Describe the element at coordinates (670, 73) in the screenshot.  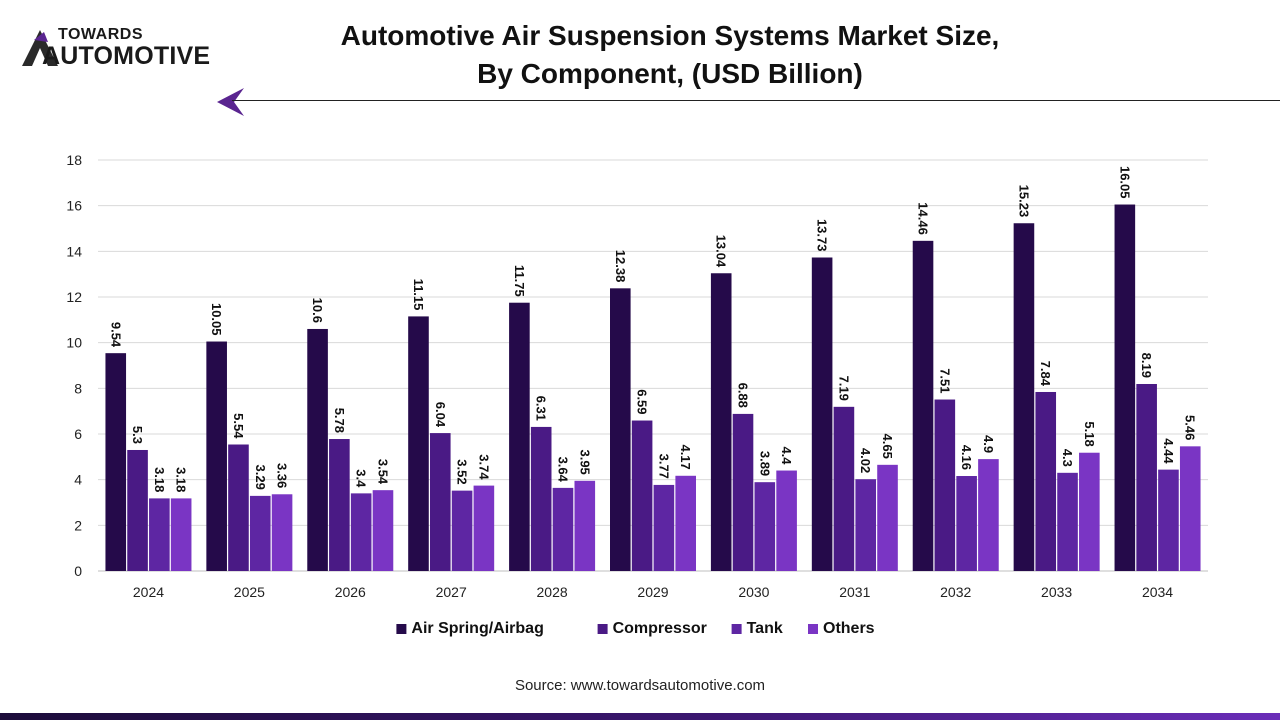
I see `chart-title-line-2: By Component, (USD Billion)` at that location.